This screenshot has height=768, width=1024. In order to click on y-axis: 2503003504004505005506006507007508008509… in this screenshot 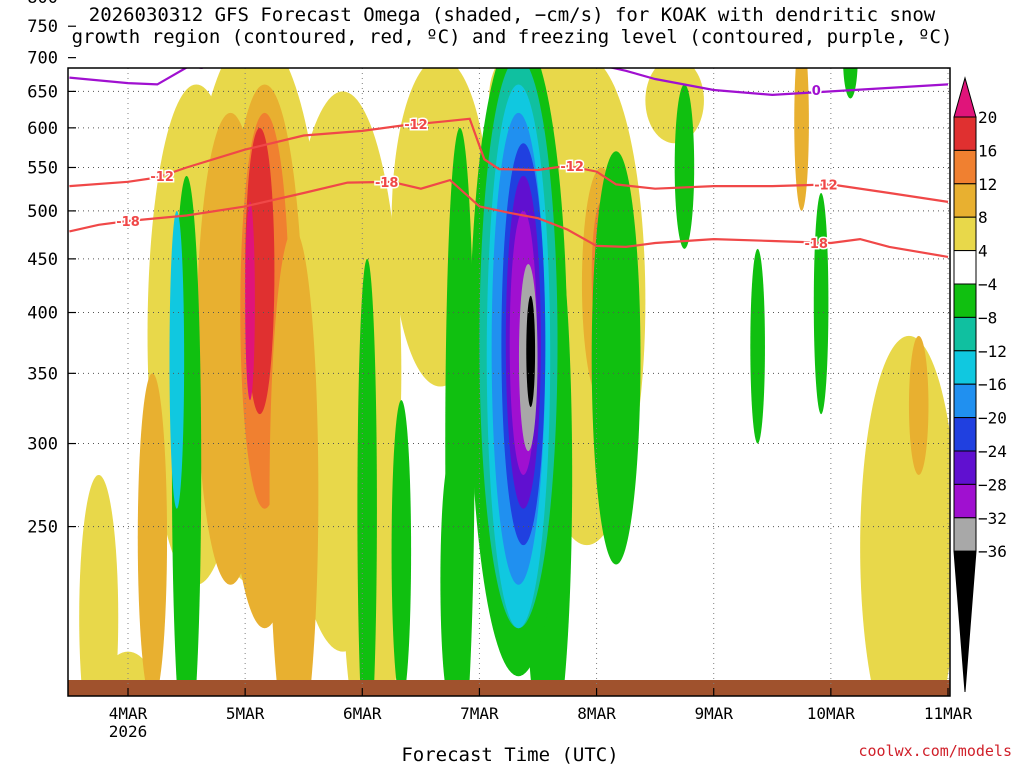, I will do `click(51, 269)`.